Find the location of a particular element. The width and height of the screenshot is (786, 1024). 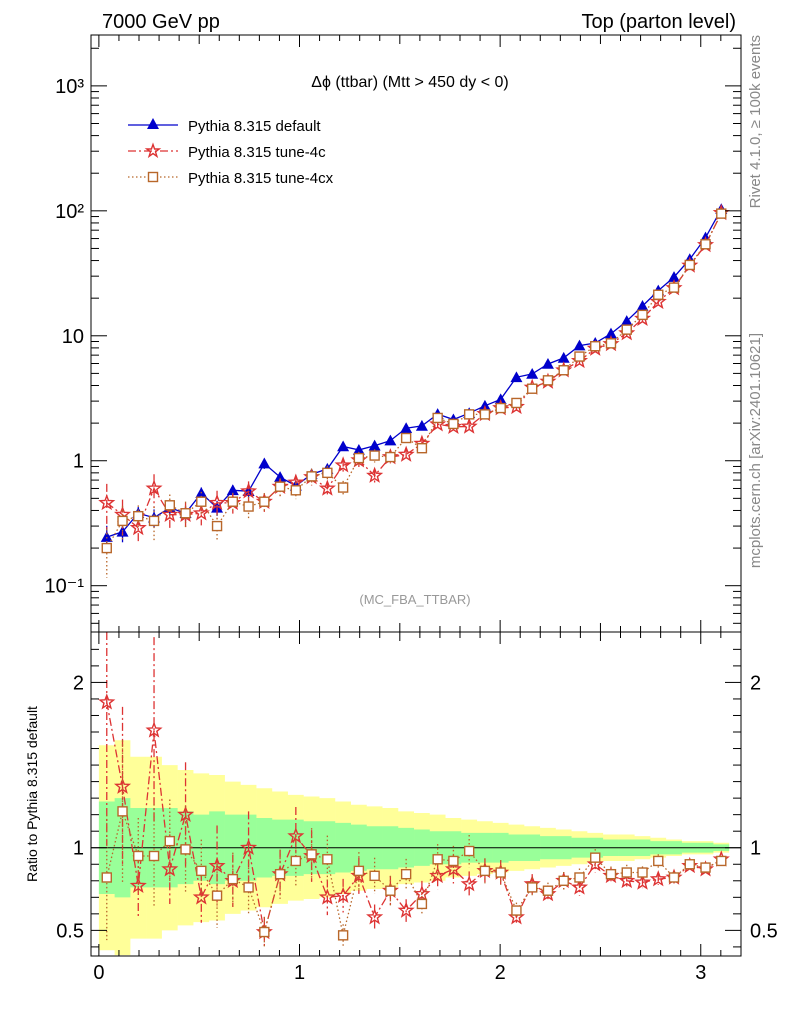

legend-entry-default: Pythia 8.315 default is located at coordinates (224, 126).